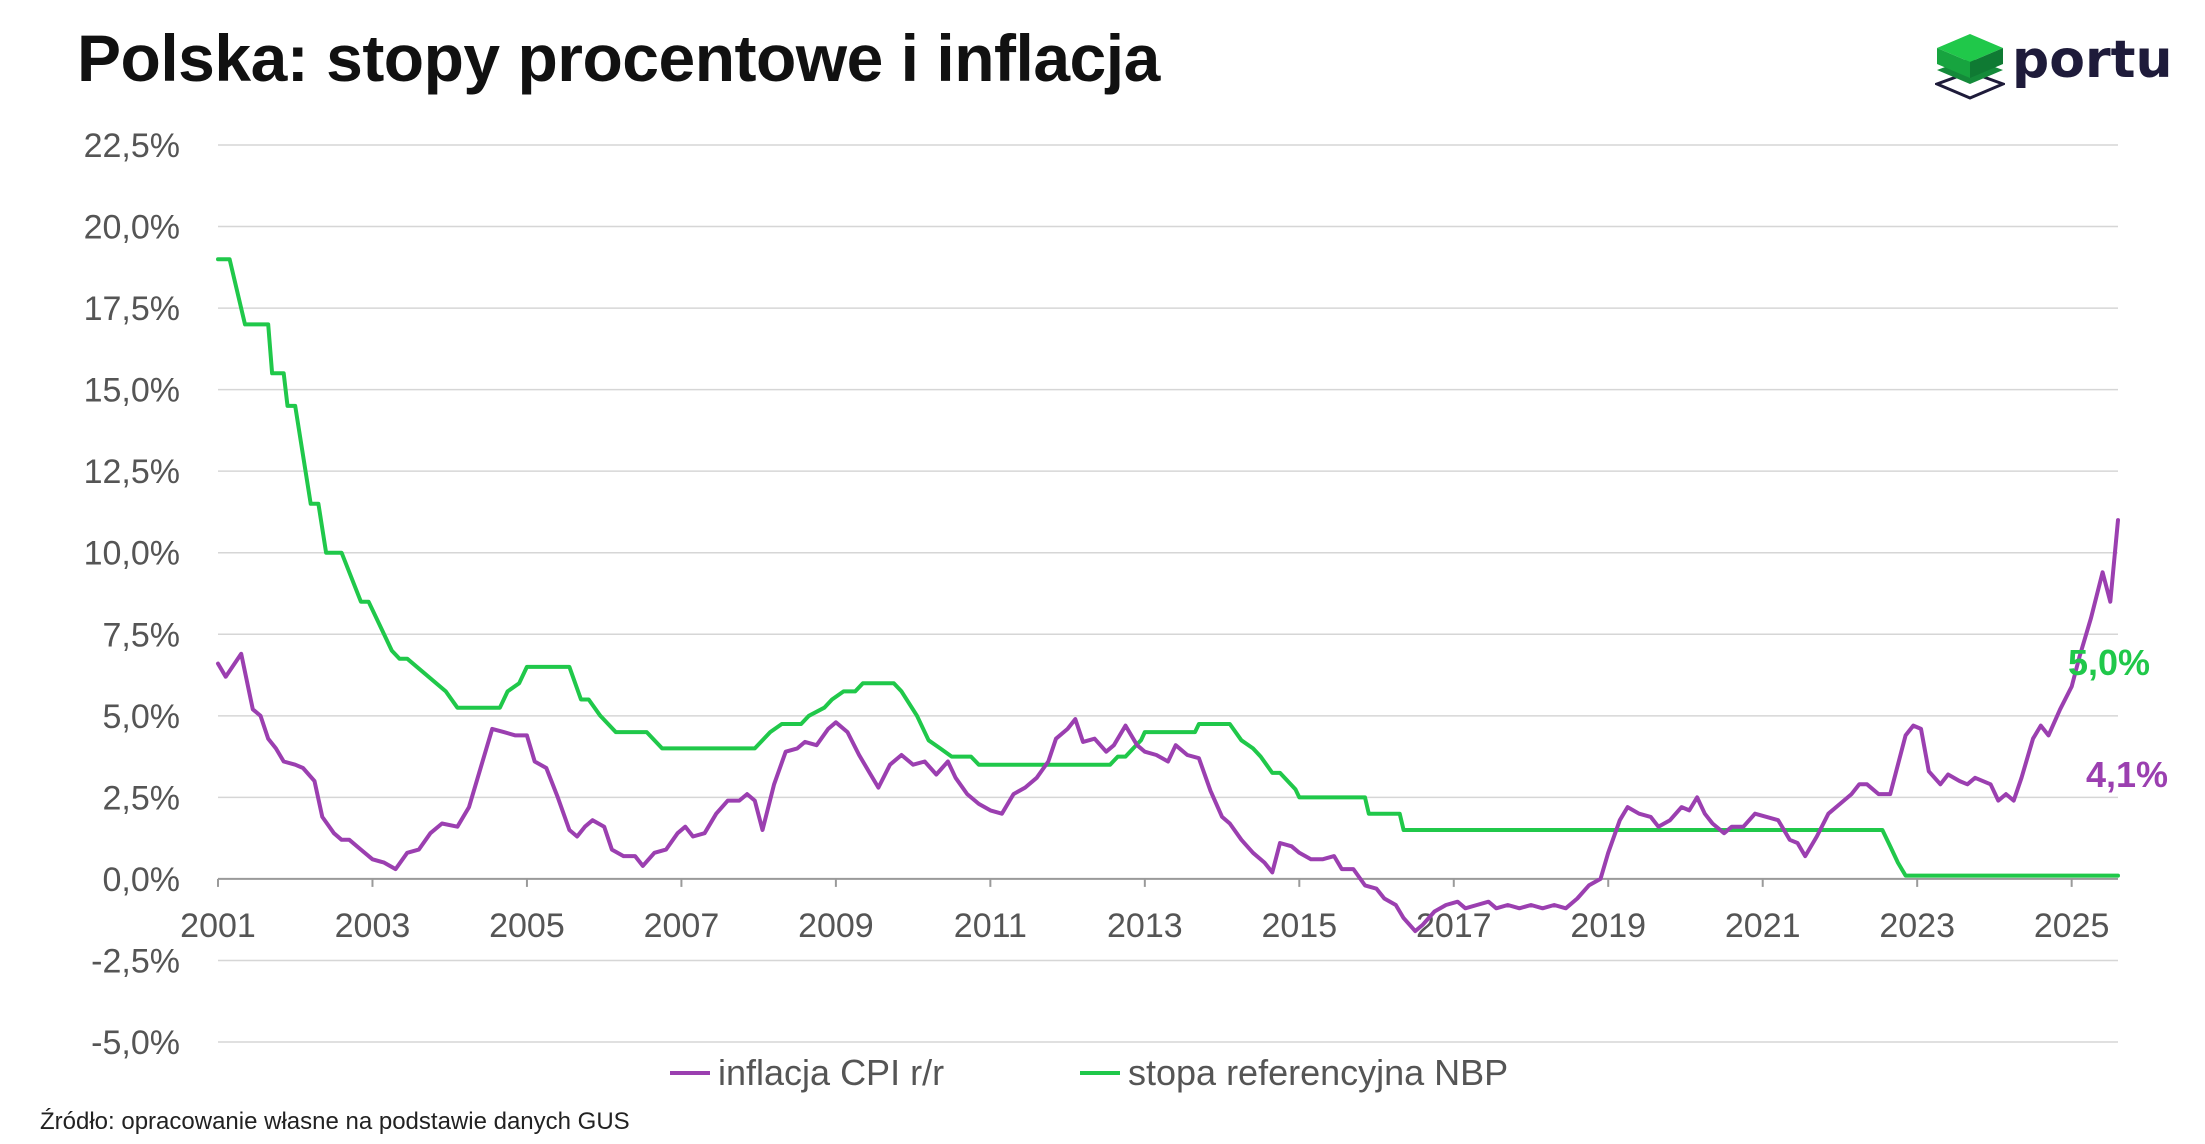 This screenshot has height=1144, width=2205. What do you see at coordinates (132, 391) in the screenshot?
I see `y-tick-label: 15,0%` at bounding box center [132, 391].